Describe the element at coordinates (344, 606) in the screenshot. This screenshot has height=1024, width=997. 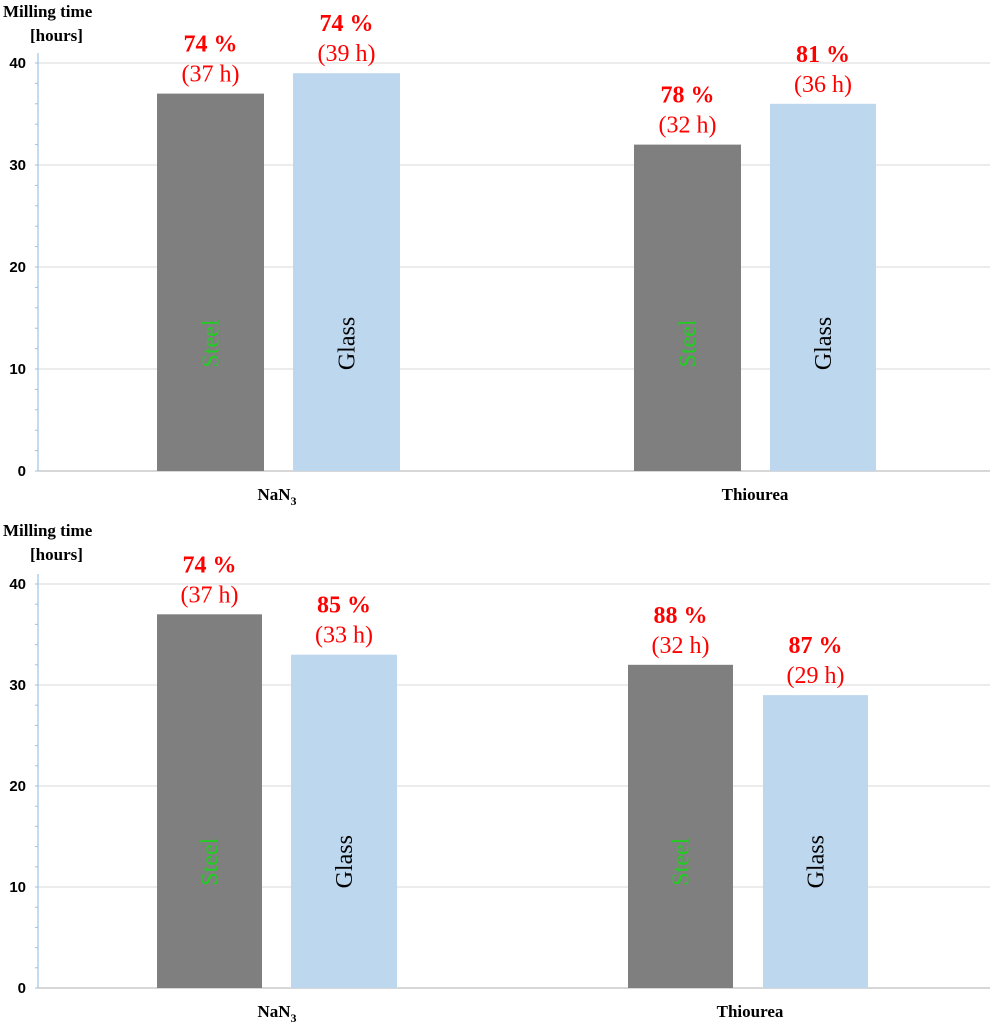
I see `data-label-percent: 85 %` at that location.